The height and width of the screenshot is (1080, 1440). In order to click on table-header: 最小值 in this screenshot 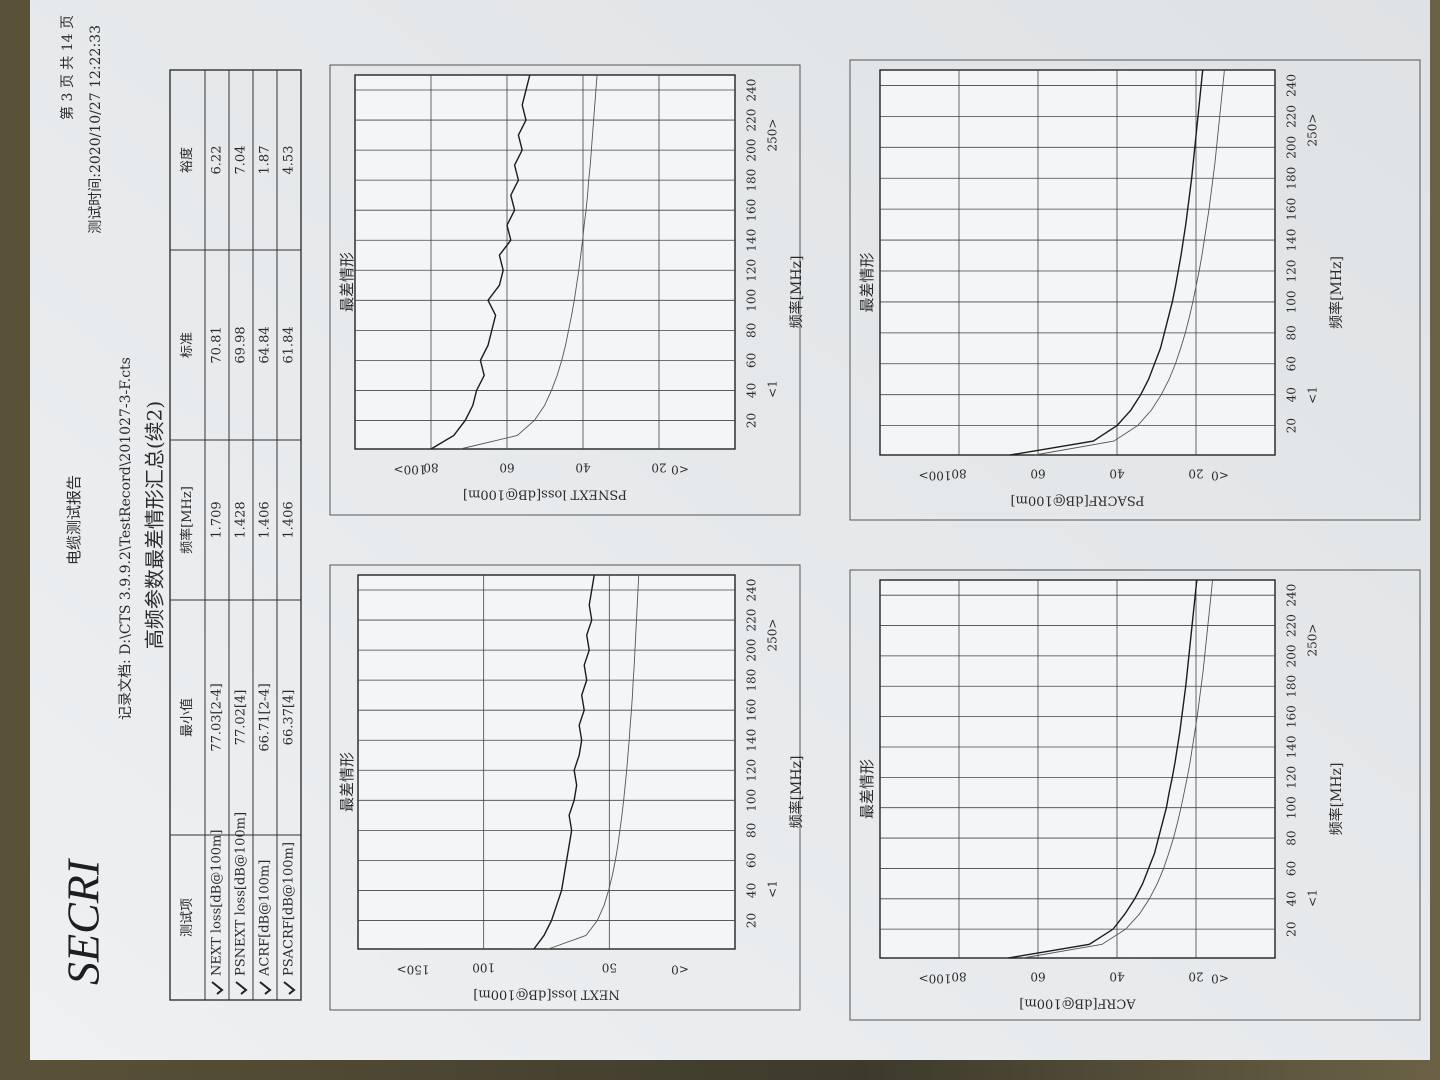, I will do `click(187, 717)`.